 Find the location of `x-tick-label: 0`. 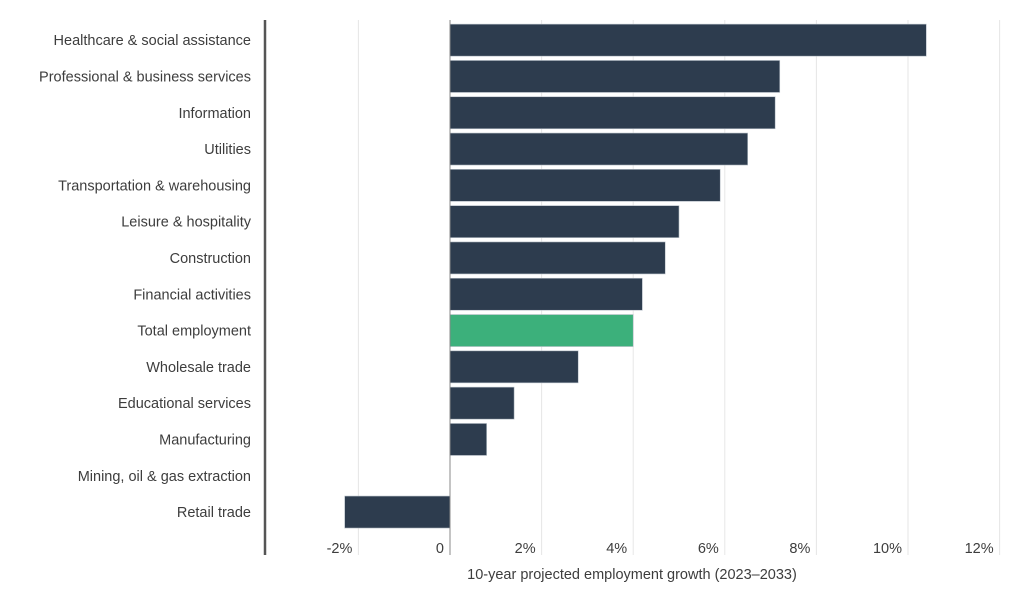

x-tick-label: 0 is located at coordinates (440, 549).